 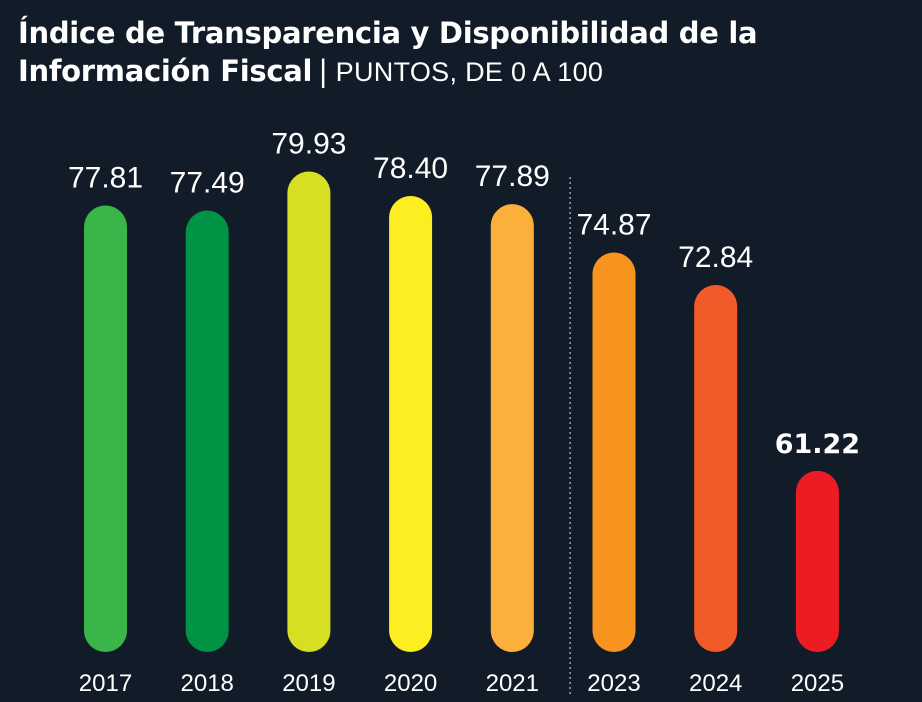 What do you see at coordinates (207, 683) in the screenshot?
I see `x-tick-label-2018: 2018` at bounding box center [207, 683].